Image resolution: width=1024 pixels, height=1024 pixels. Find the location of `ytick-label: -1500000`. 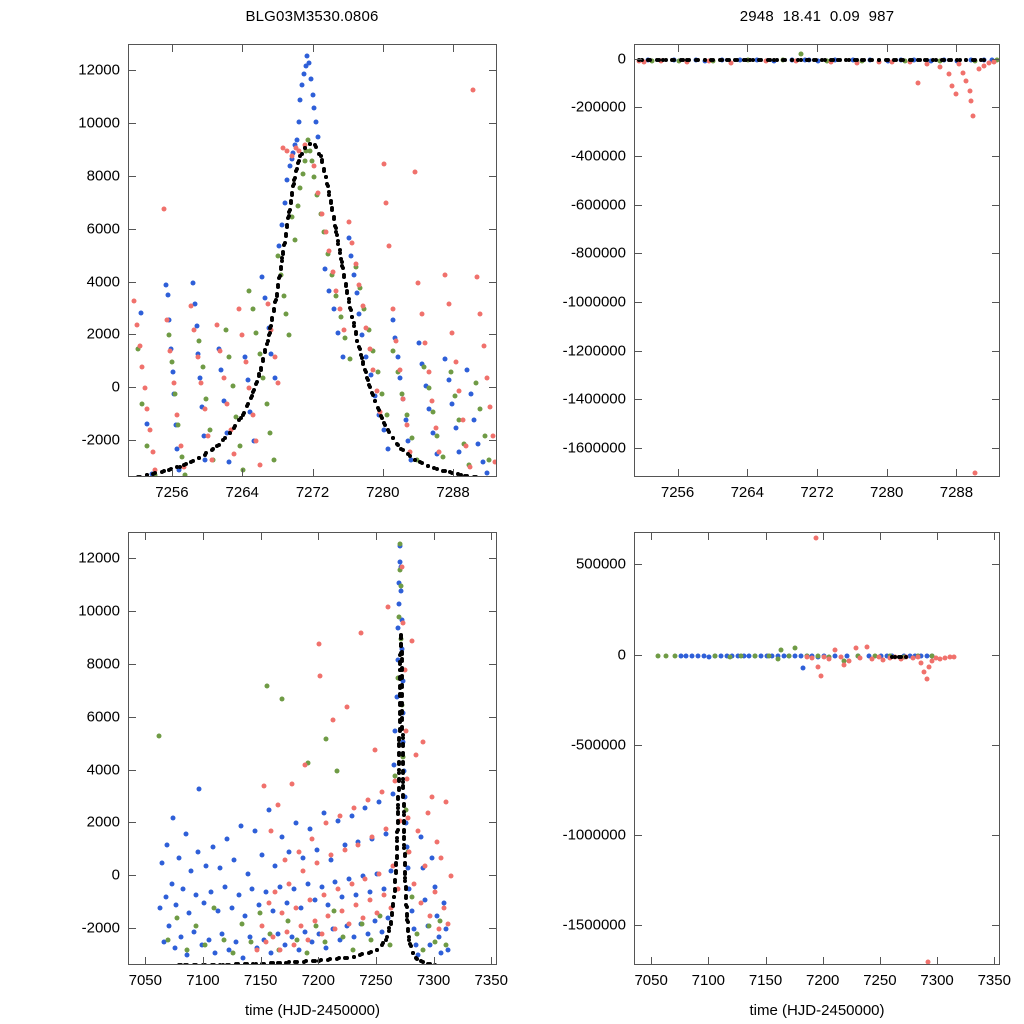

ytick-label: -1500000 is located at coordinates (594, 925).